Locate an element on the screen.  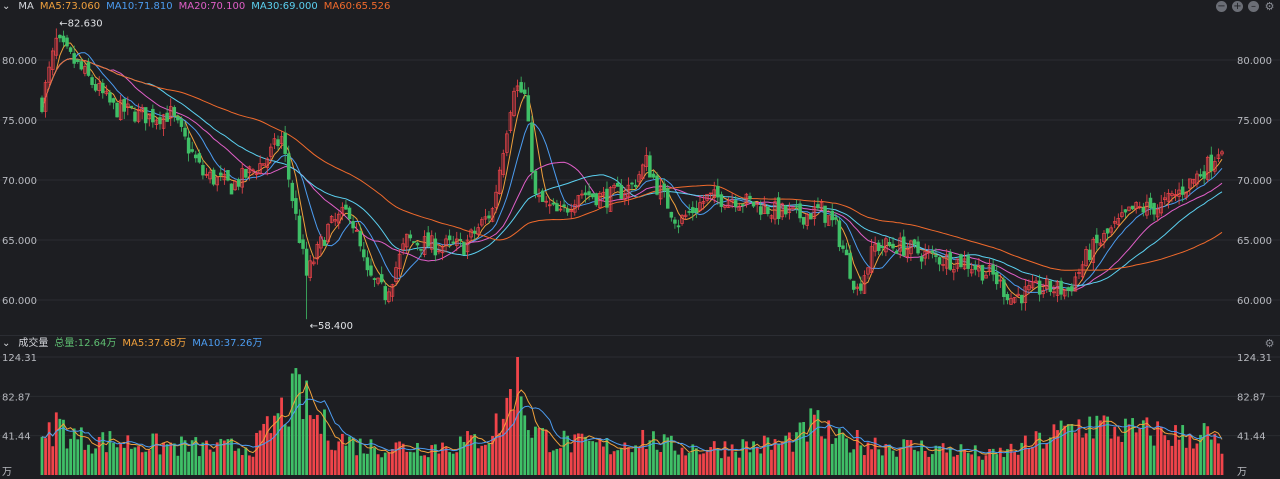
indicator-name: 成交量 is located at coordinates (33, 343).